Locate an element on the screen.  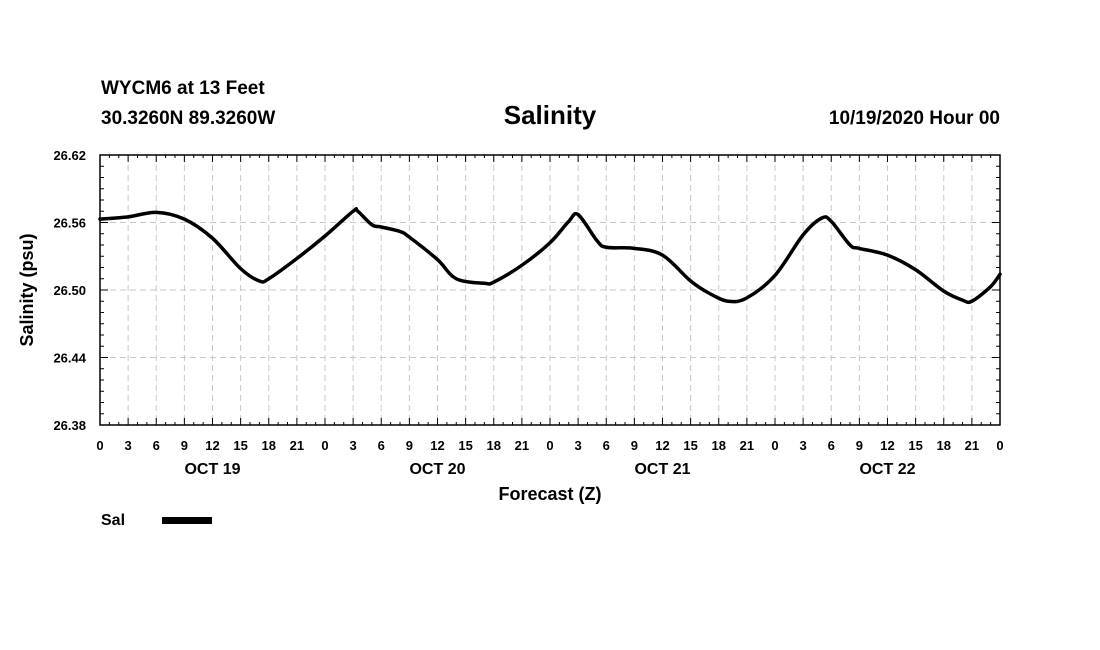
y-tick-label: 26.50 is located at coordinates (69, 290).